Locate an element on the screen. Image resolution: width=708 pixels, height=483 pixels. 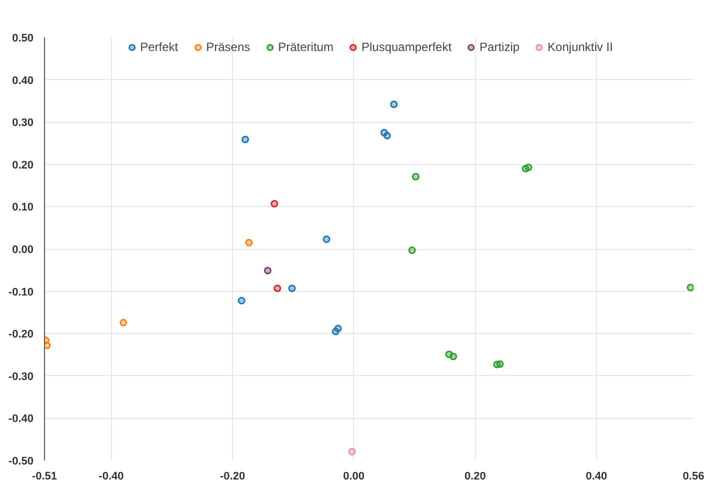
x-tick-label: -0.51 is located at coordinates (45, 476).